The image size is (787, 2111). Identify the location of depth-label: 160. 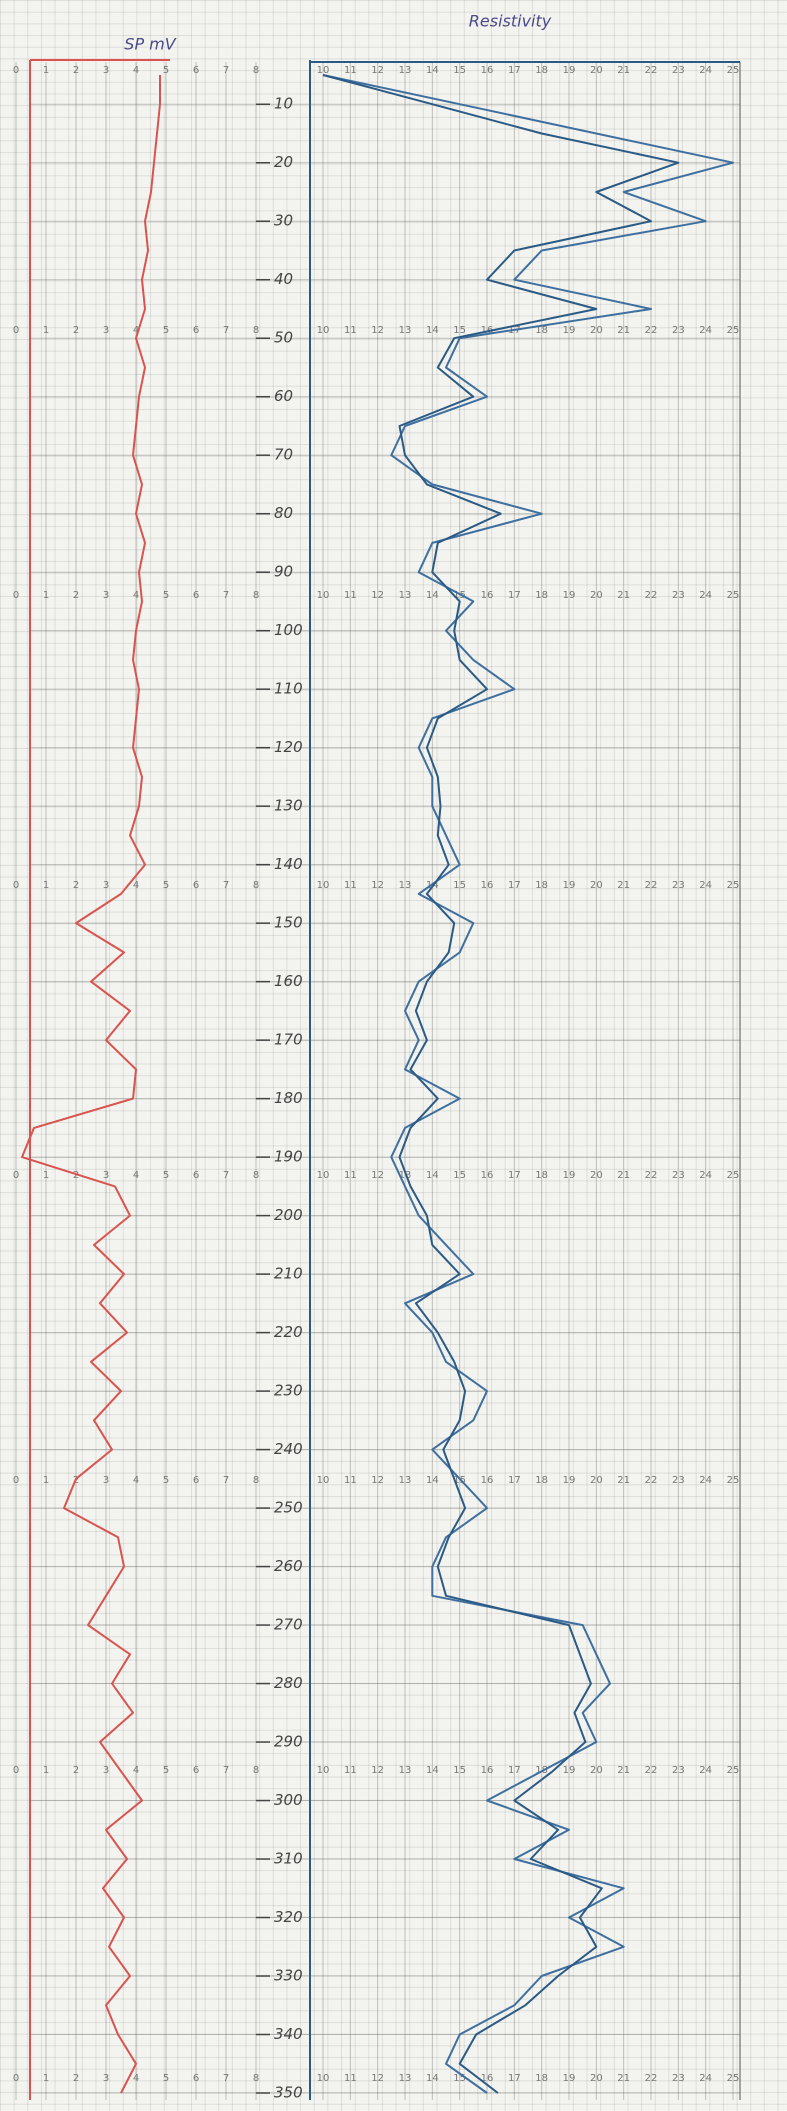
(288, 981).